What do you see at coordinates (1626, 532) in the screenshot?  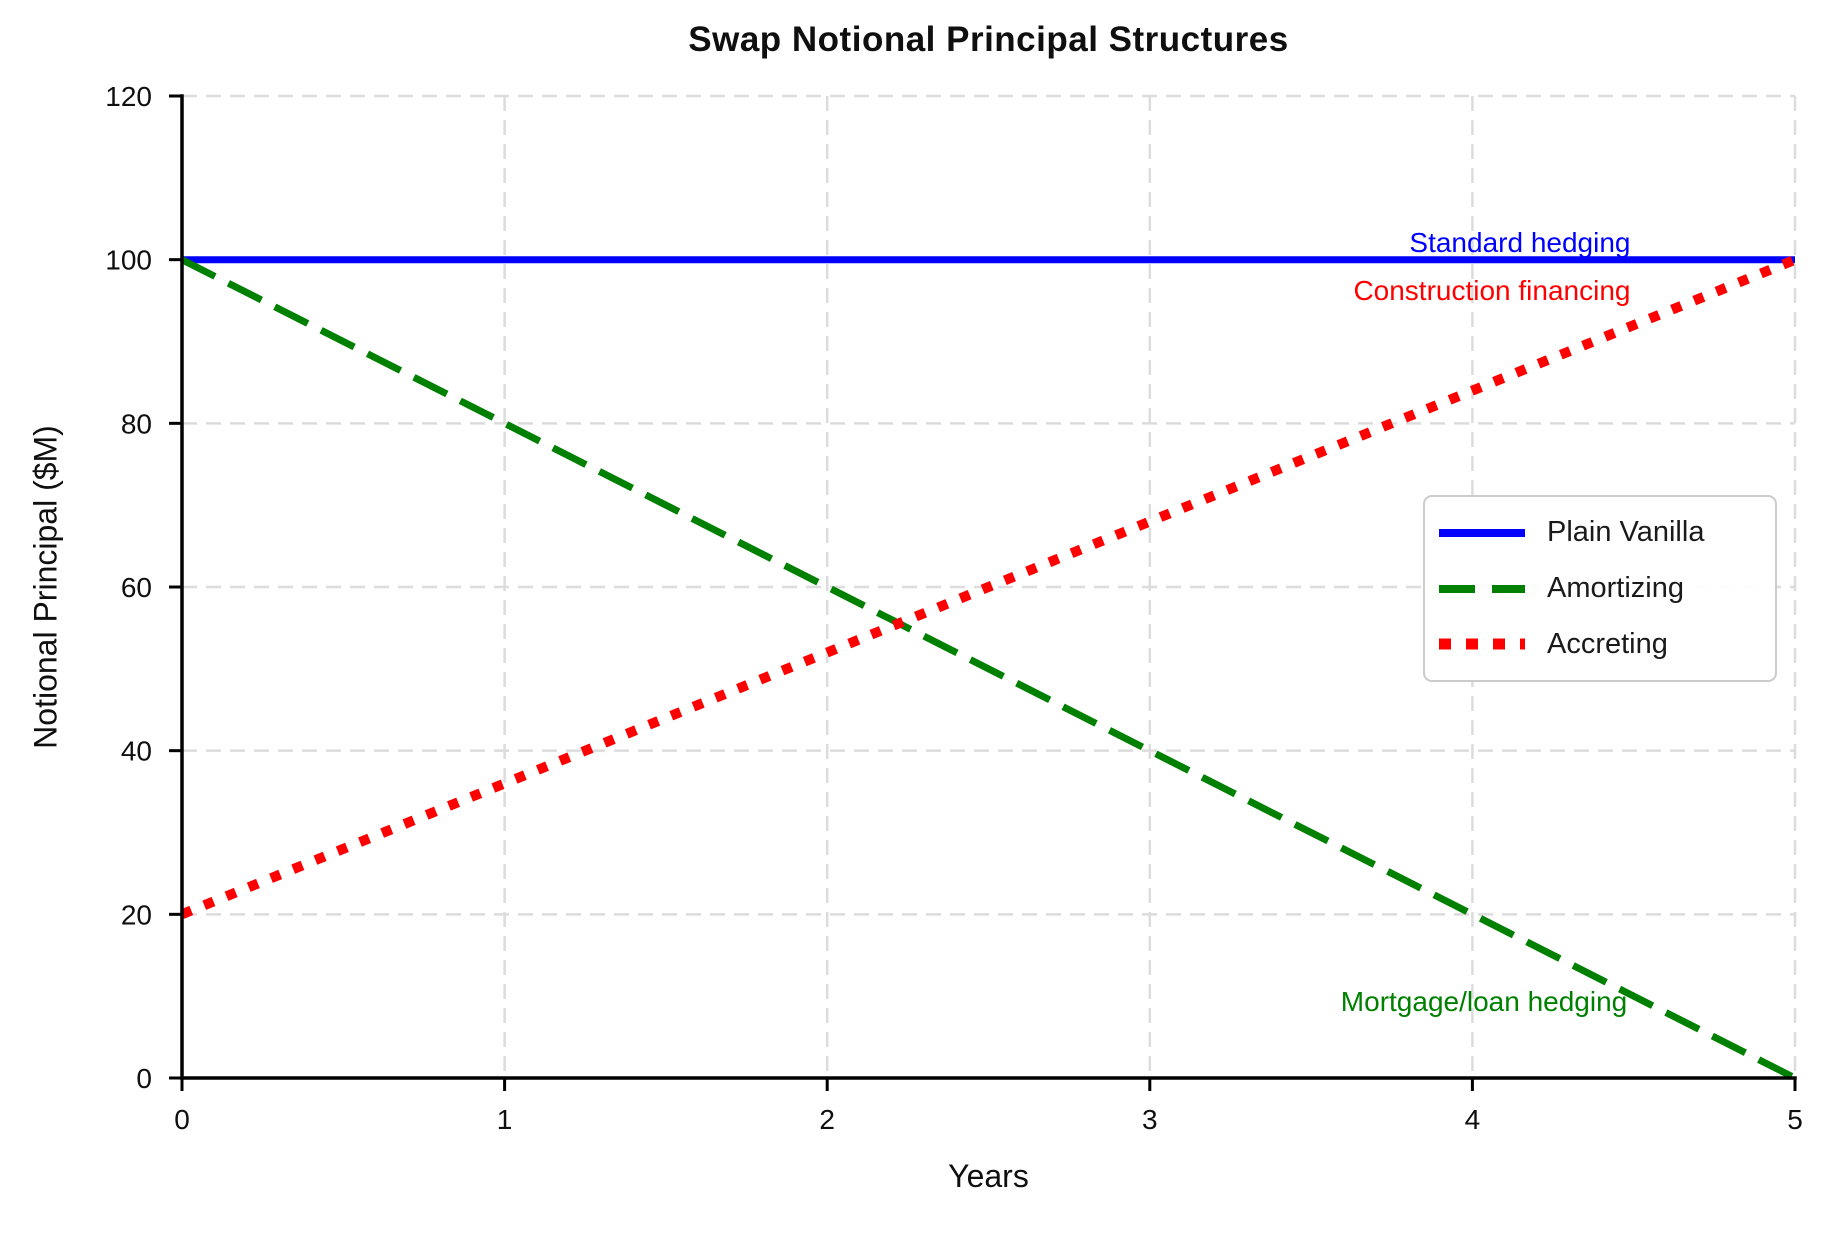 I see `legend-label: Plain Vanilla` at bounding box center [1626, 532].